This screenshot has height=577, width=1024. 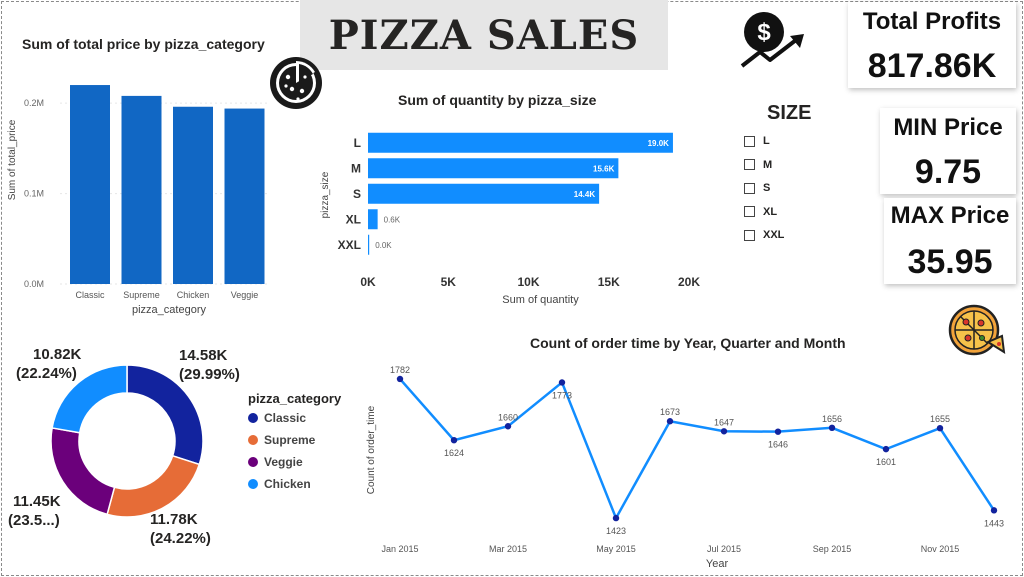 What do you see at coordinates (950, 215) in the screenshot?
I see `kpi-label: MAX Price` at bounding box center [950, 215].